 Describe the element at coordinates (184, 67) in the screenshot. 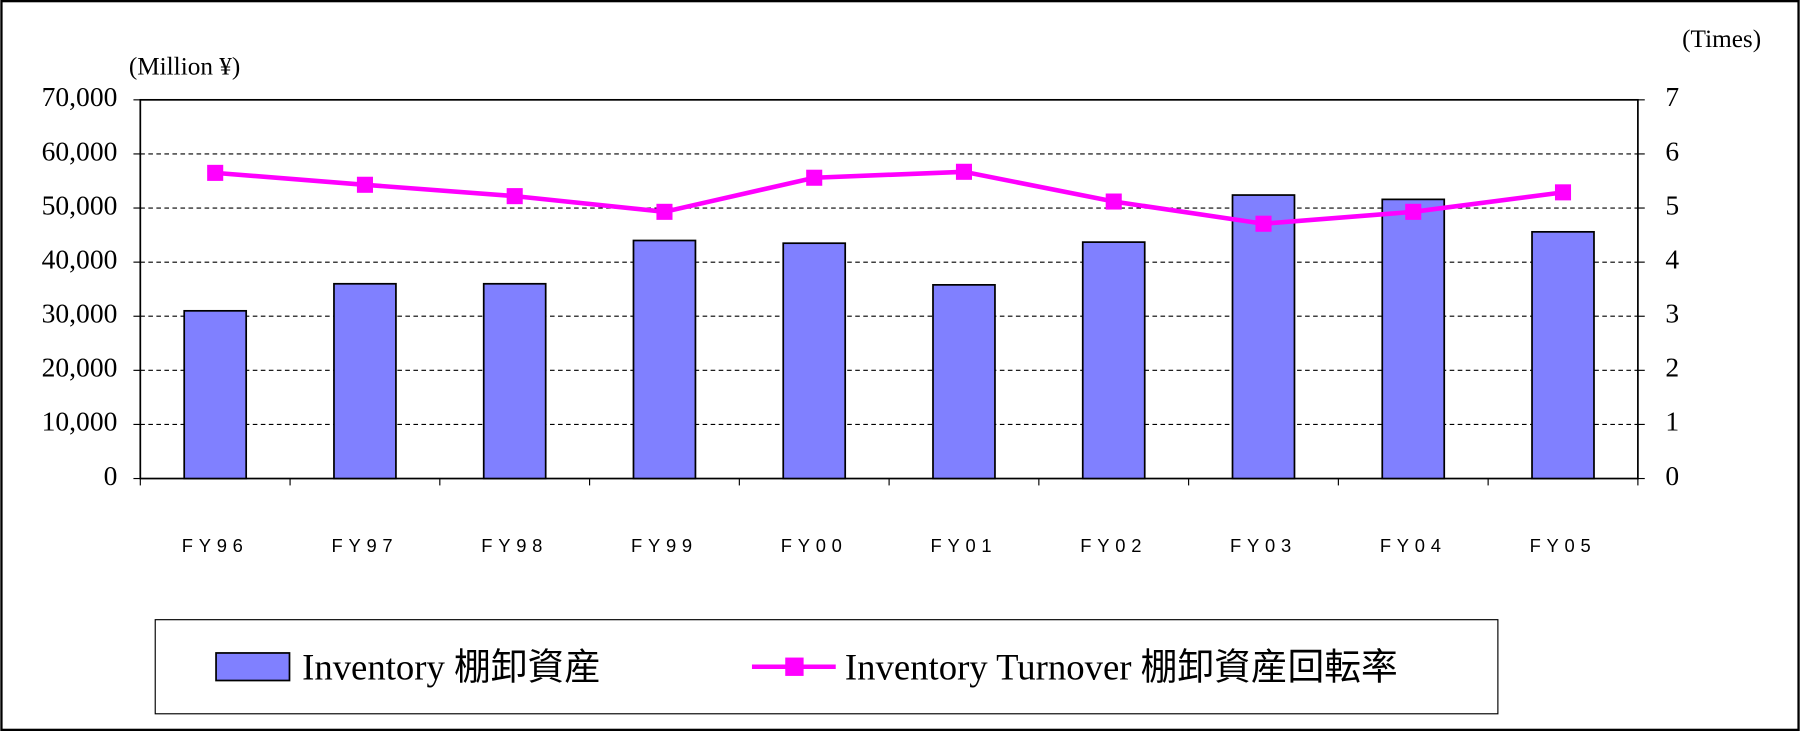

I see `y-axis-label: (Million ¥)` at that location.